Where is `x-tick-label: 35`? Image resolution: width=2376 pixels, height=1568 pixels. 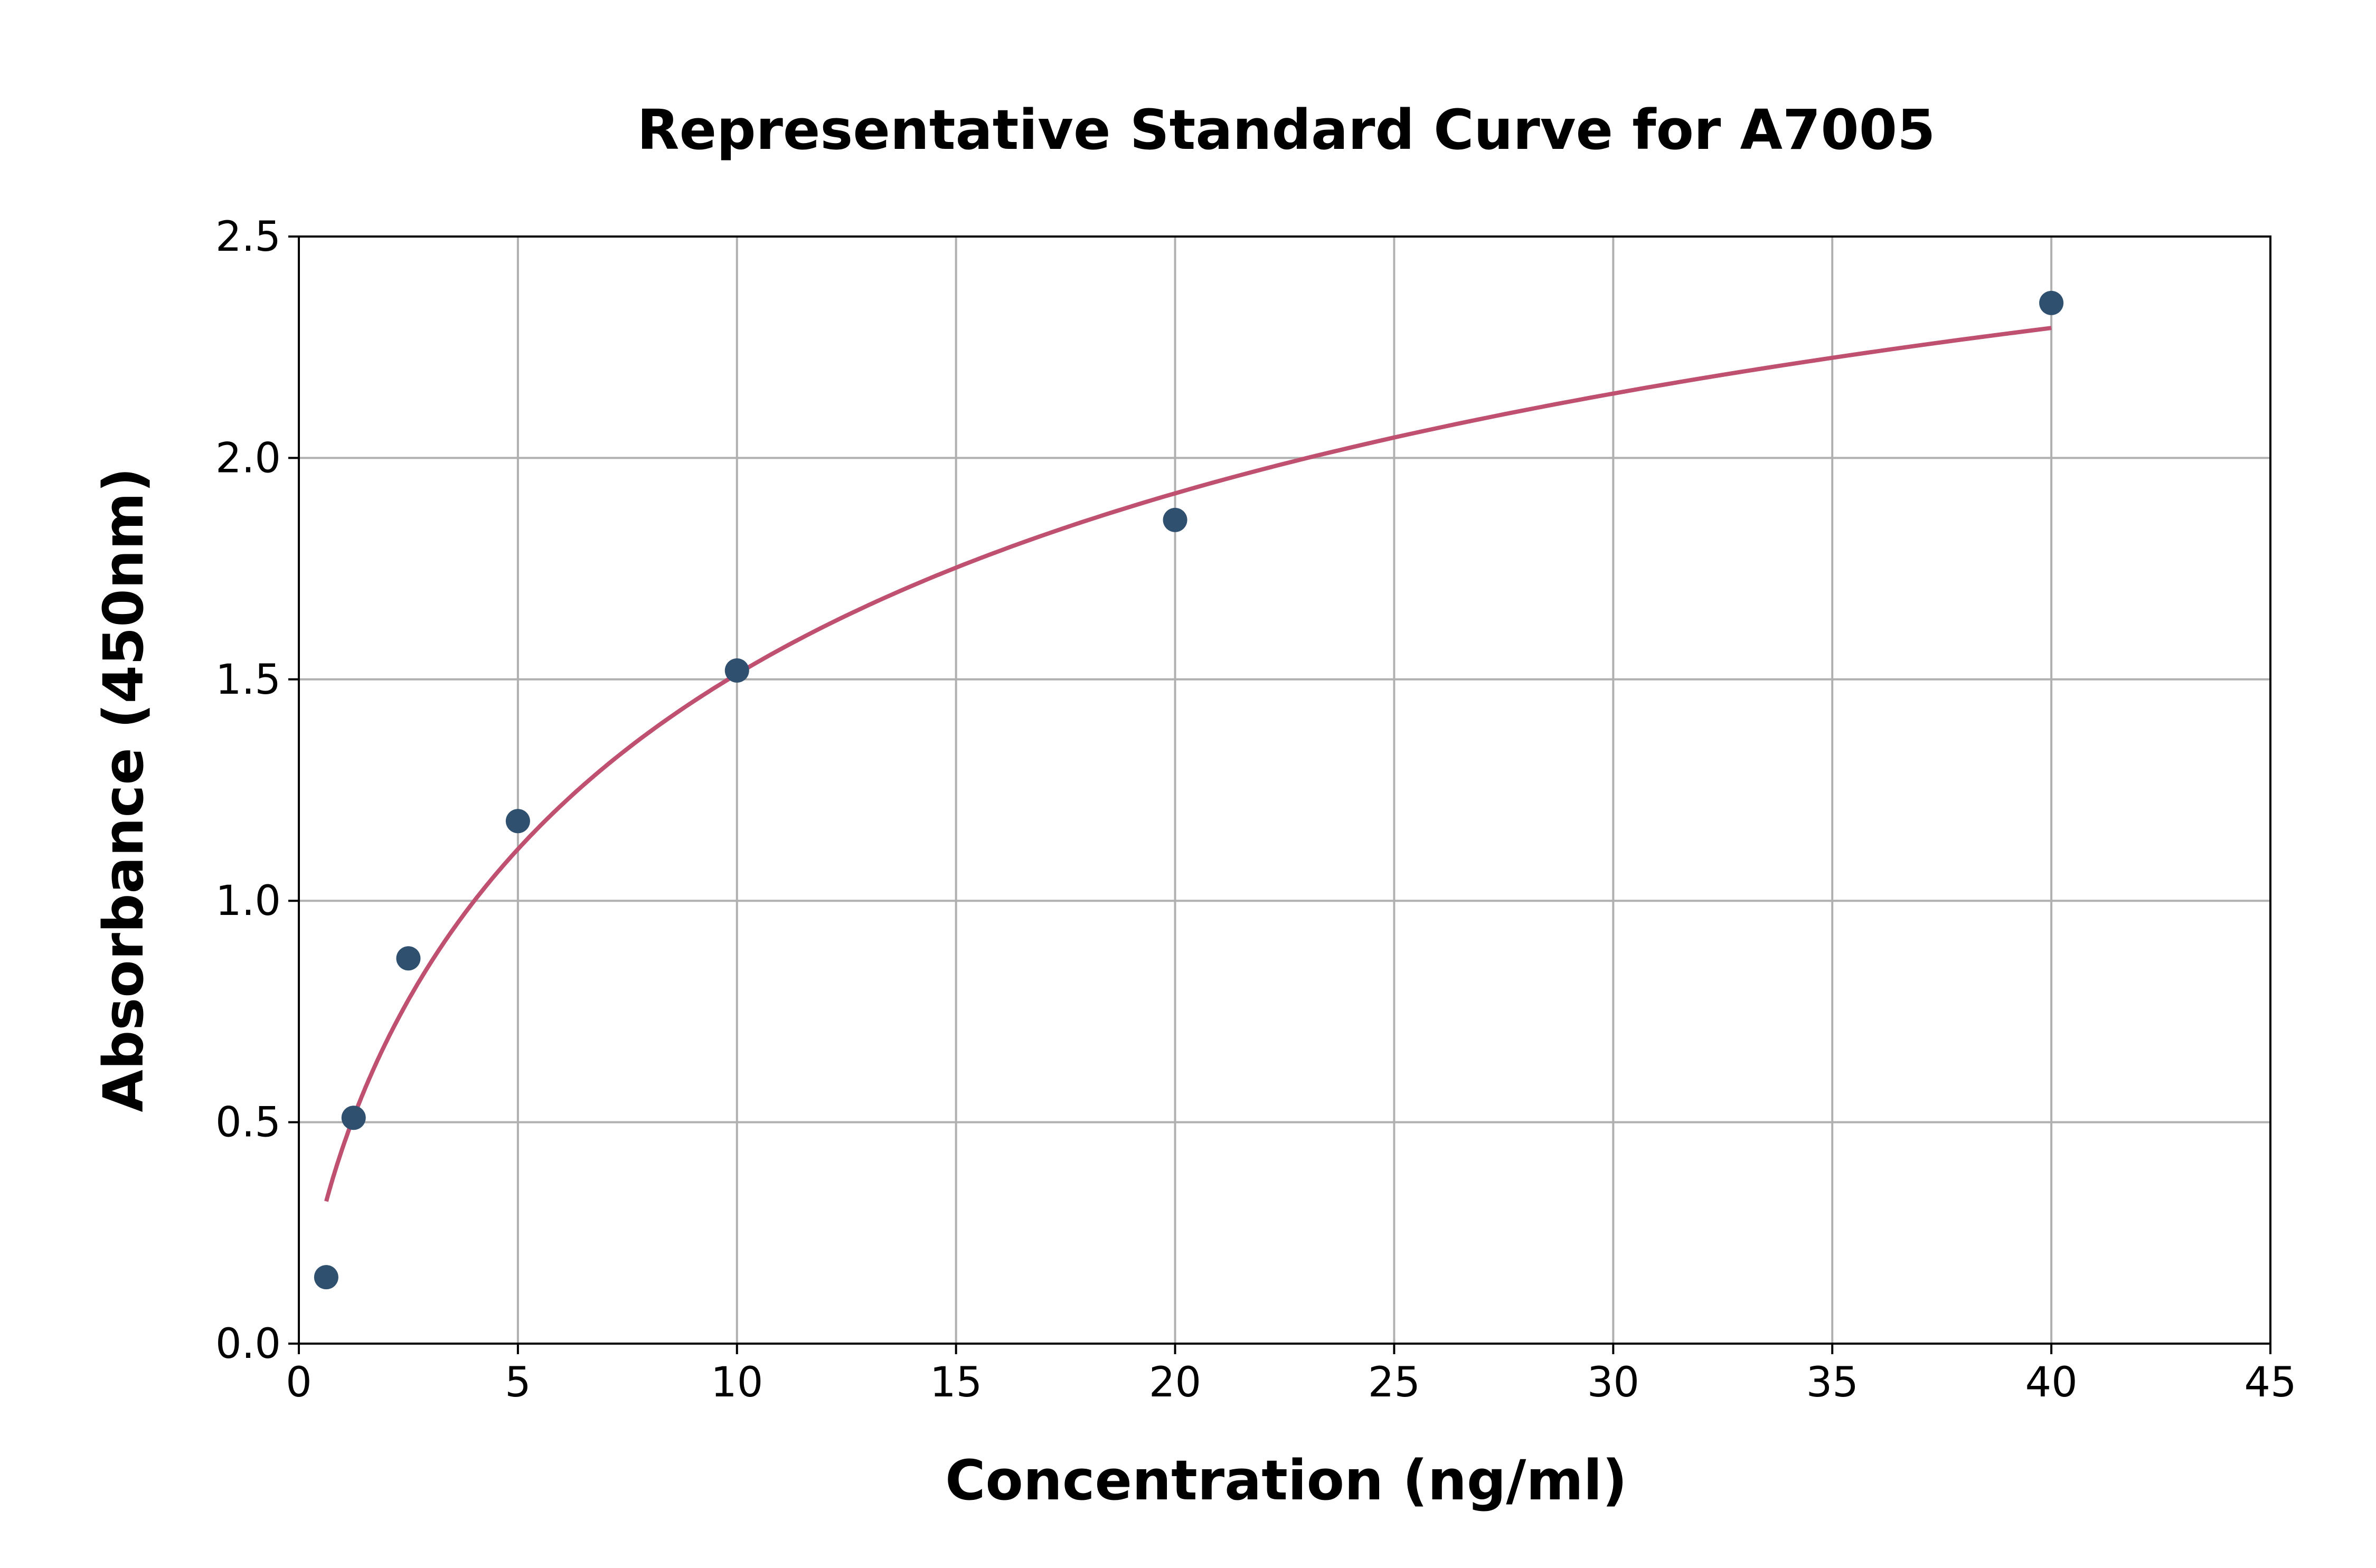 x-tick-label: 35 is located at coordinates (1833, 1383).